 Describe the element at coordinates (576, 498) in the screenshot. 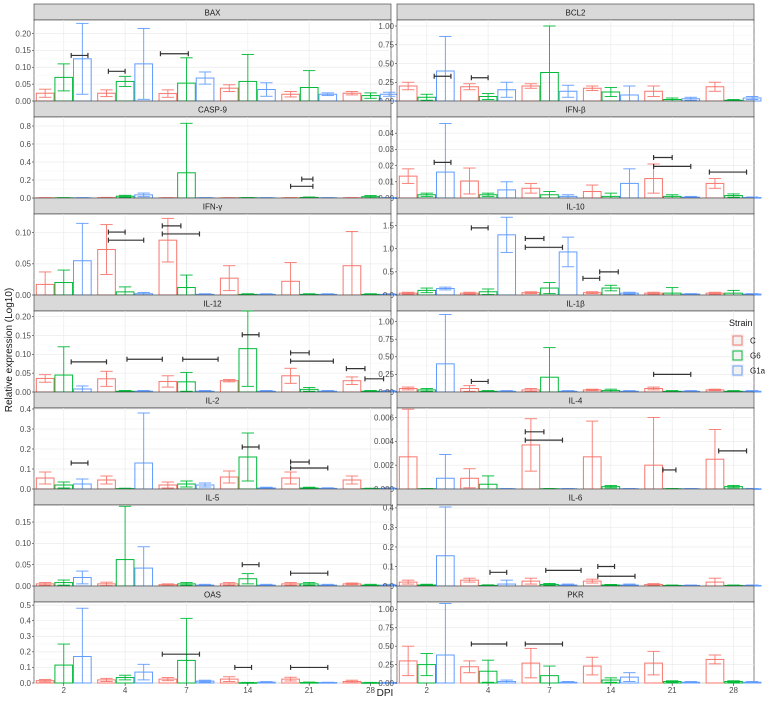

I see `panel-title: IL-6` at that location.